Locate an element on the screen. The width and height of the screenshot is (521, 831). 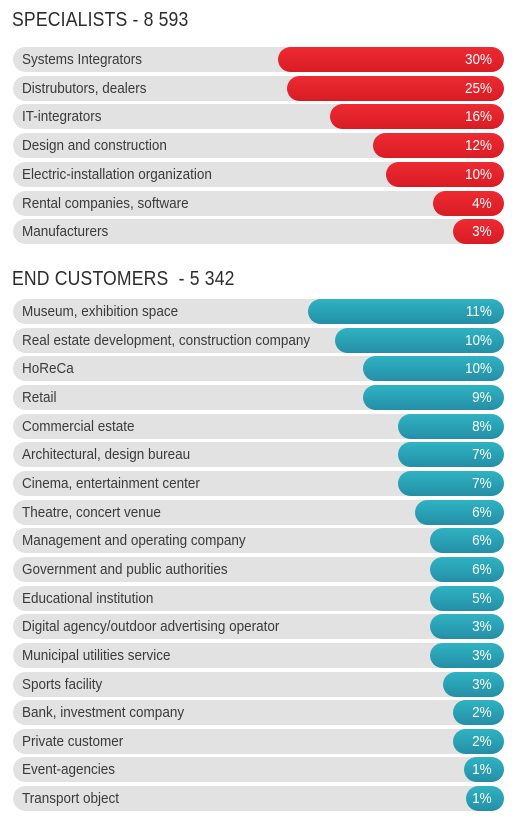
specialists-title: SPECIALISTS - 8 593 is located at coordinates (100, 20).